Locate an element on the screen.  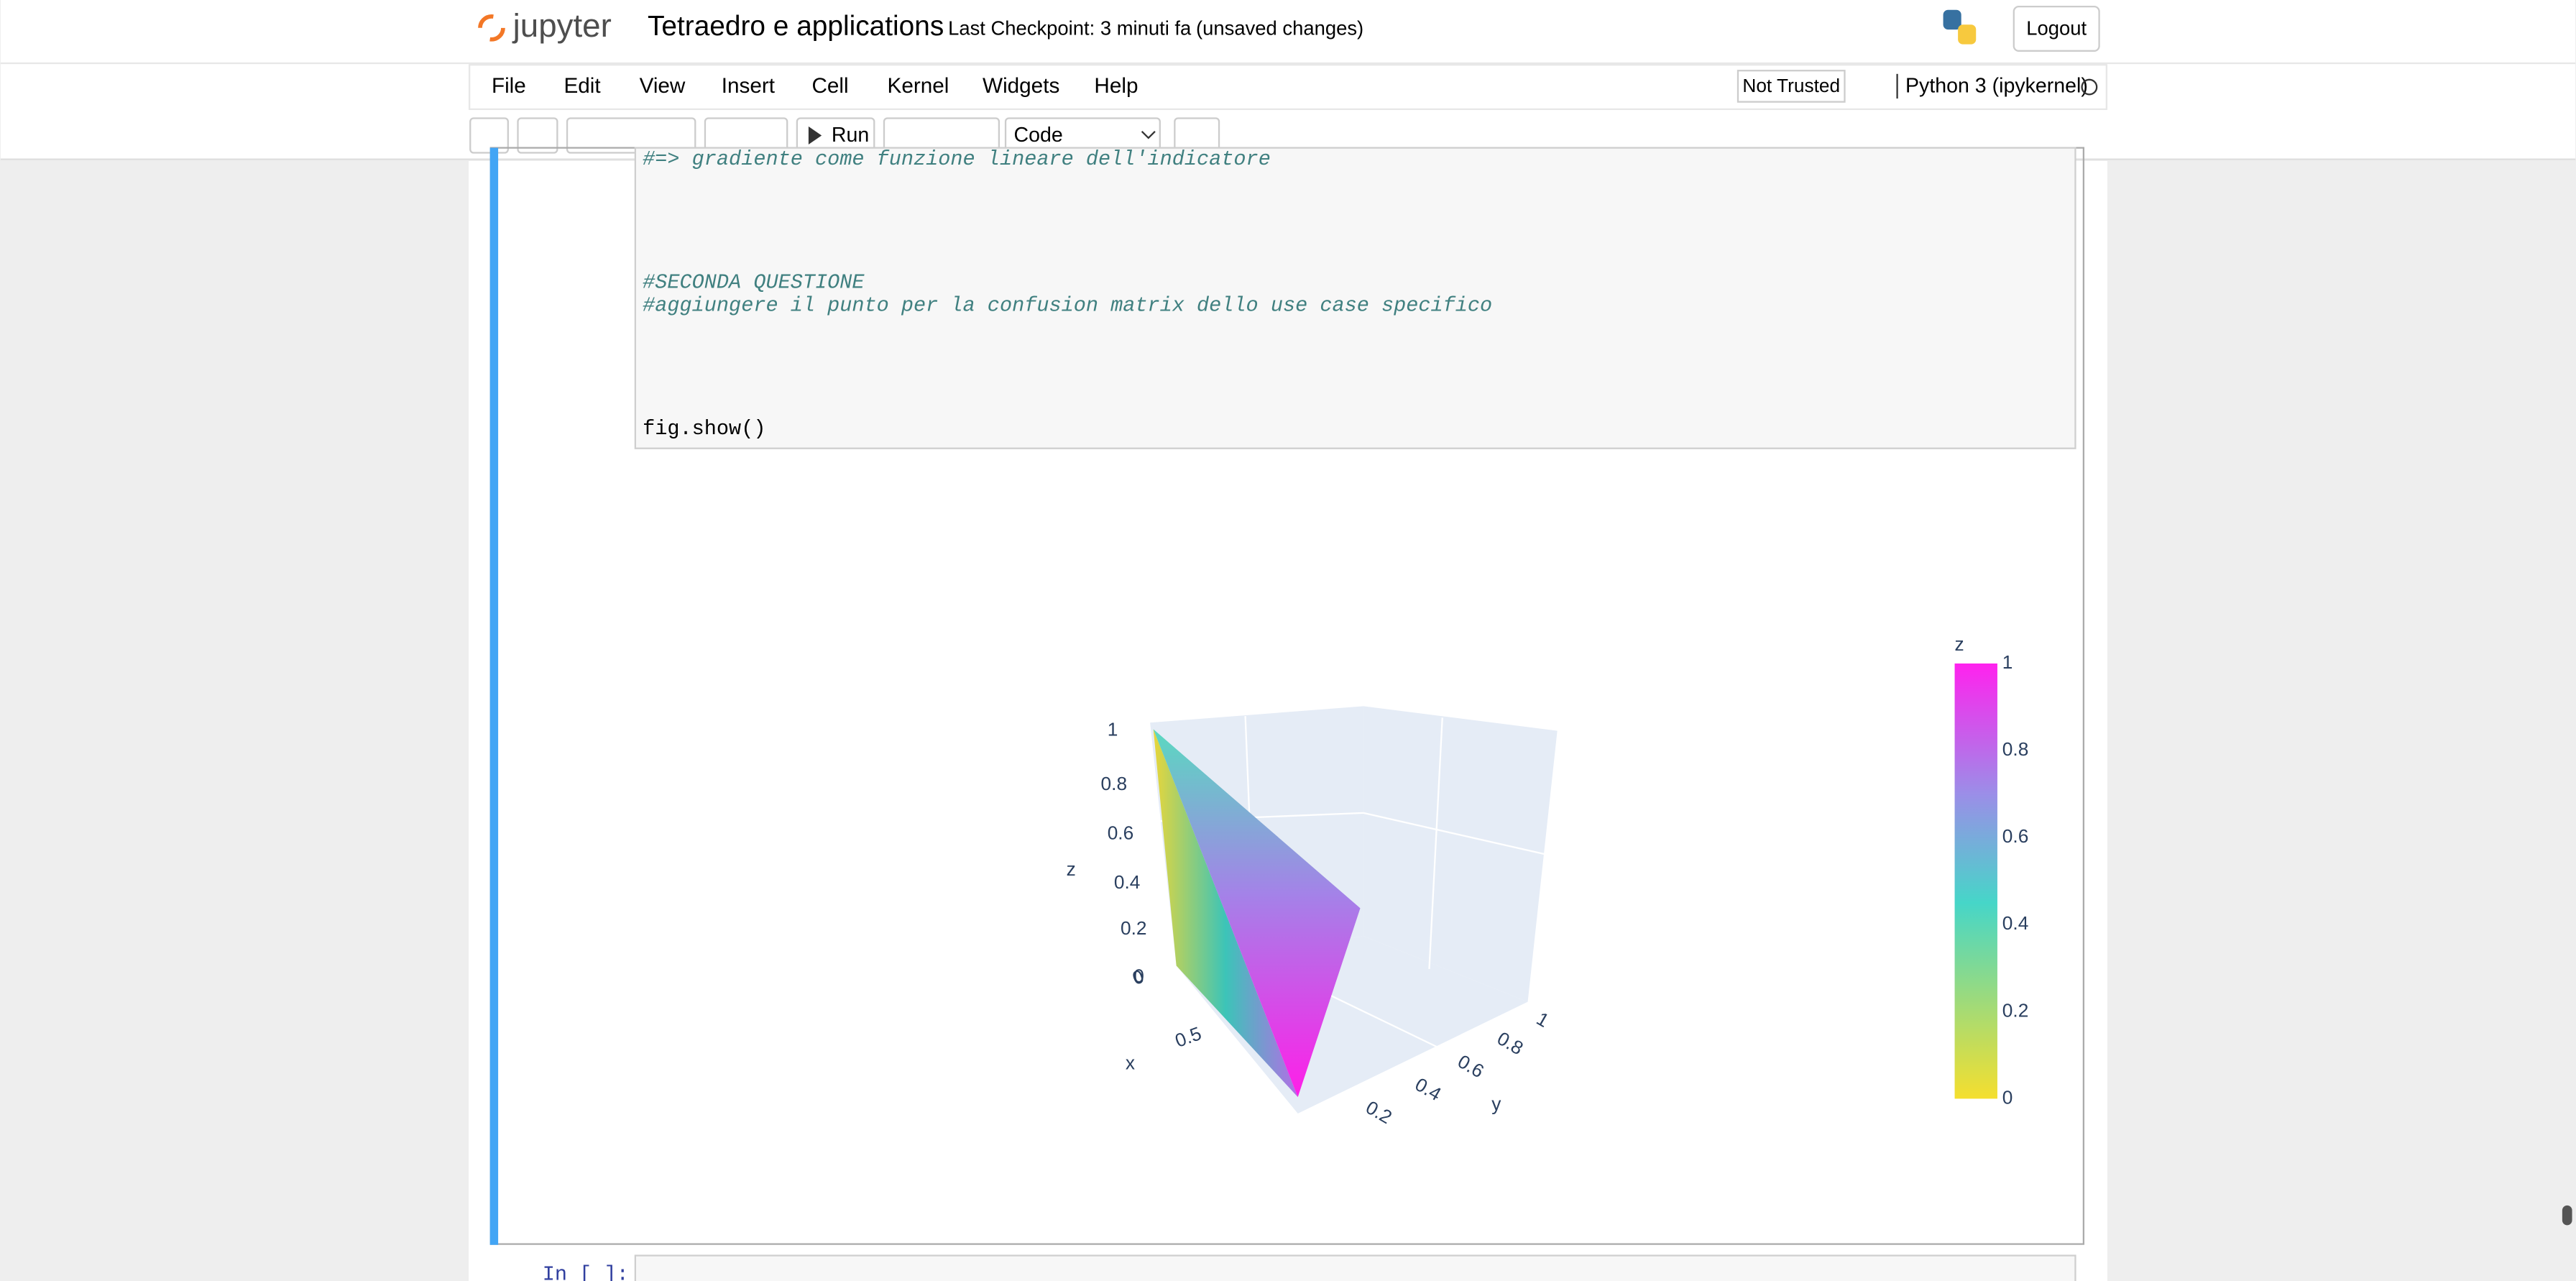
logout-label: Logout is located at coordinates (2056, 28).